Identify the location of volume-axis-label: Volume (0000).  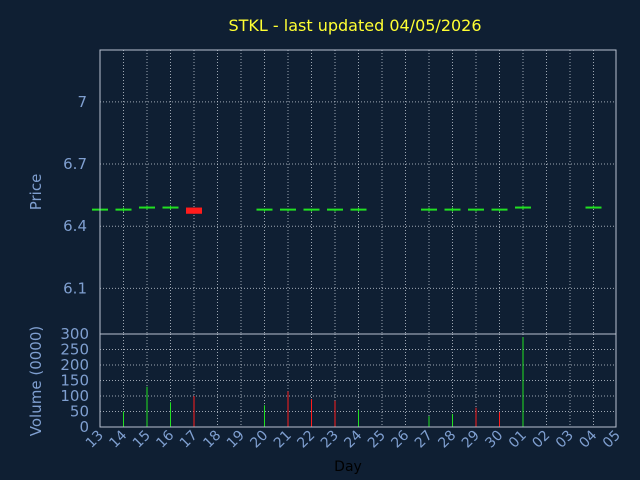
(36, 381).